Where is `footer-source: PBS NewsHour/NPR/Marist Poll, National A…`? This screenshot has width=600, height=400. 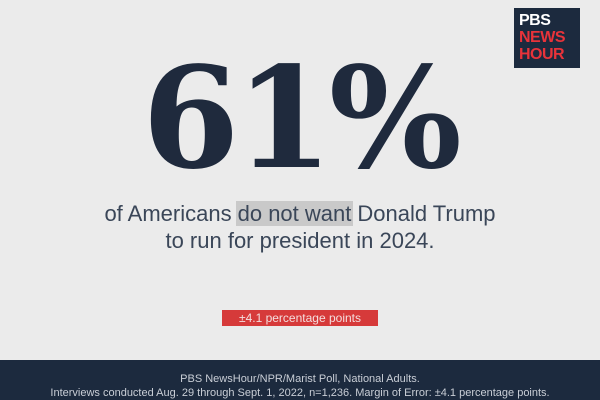 footer-source: PBS NewsHour/NPR/Marist Poll, National A… is located at coordinates (300, 379).